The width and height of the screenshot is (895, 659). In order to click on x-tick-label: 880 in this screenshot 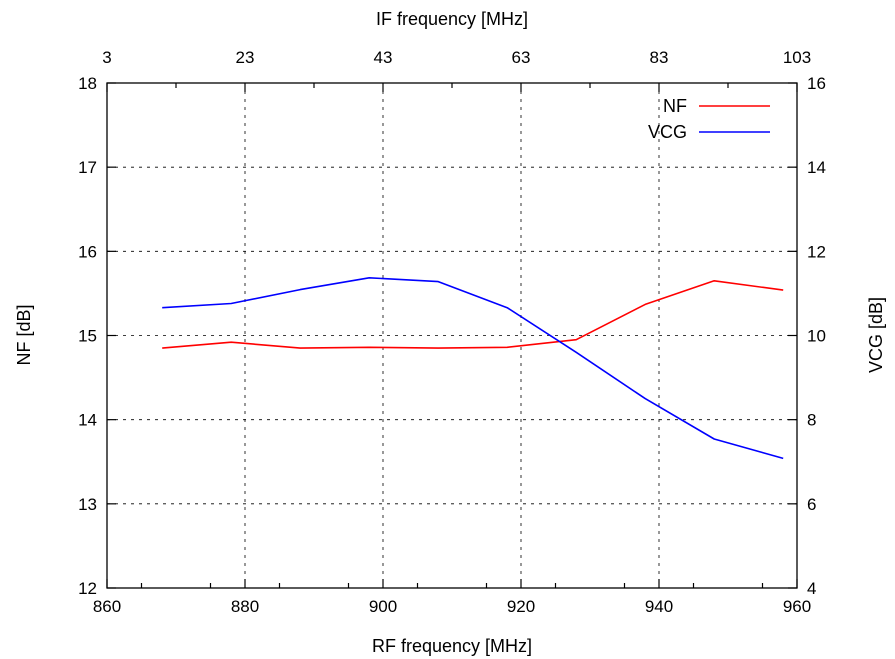, I will do `click(245, 606)`.